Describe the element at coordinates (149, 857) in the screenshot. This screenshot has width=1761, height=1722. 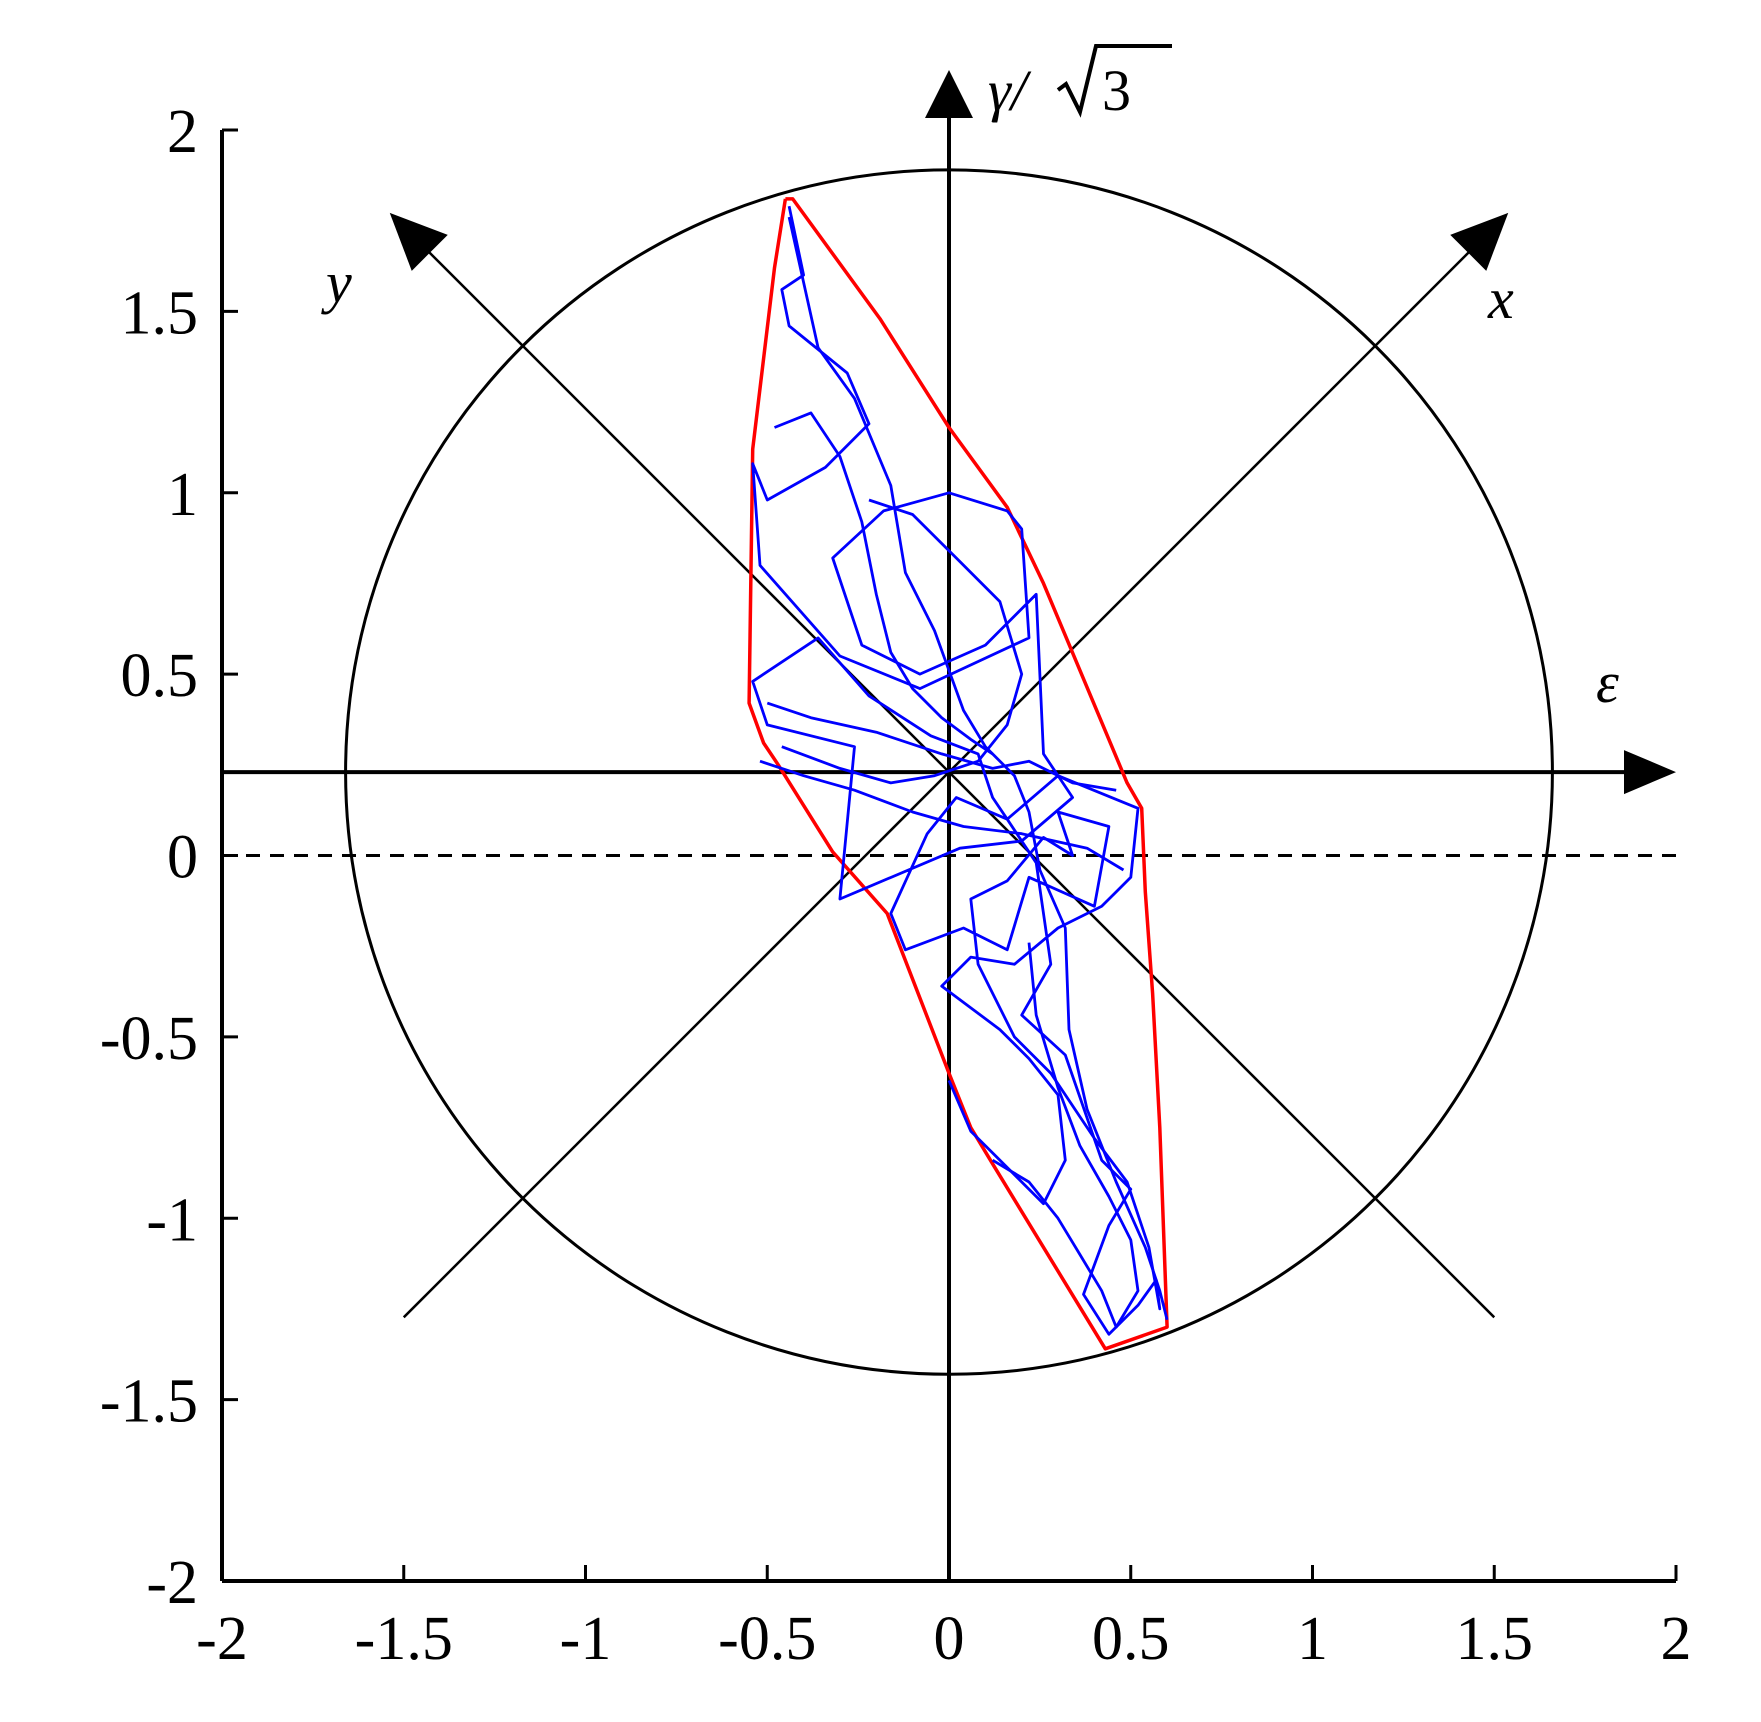
I see `y-tick-labels: -2 -1.5 -1 -0.5 0 0.5 1 1.5 2` at that location.